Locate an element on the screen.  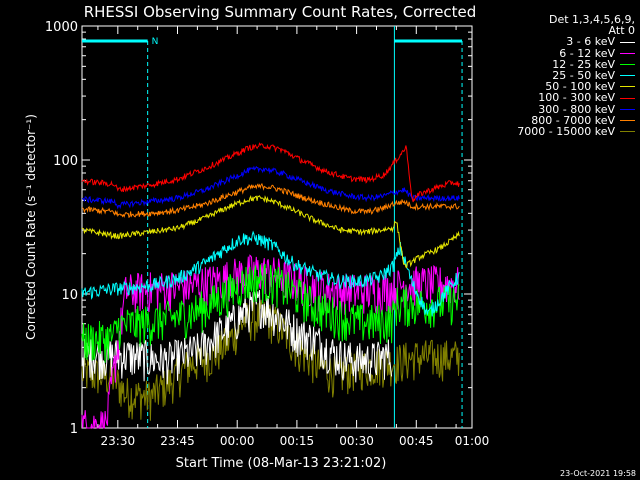
x-tick-label-3: 00:15 is located at coordinates (297, 441).